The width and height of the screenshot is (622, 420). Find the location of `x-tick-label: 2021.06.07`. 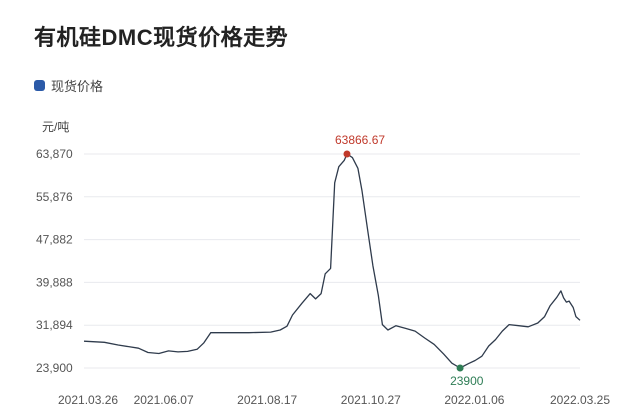

x-tick-label: 2021.06.07 is located at coordinates (164, 400).